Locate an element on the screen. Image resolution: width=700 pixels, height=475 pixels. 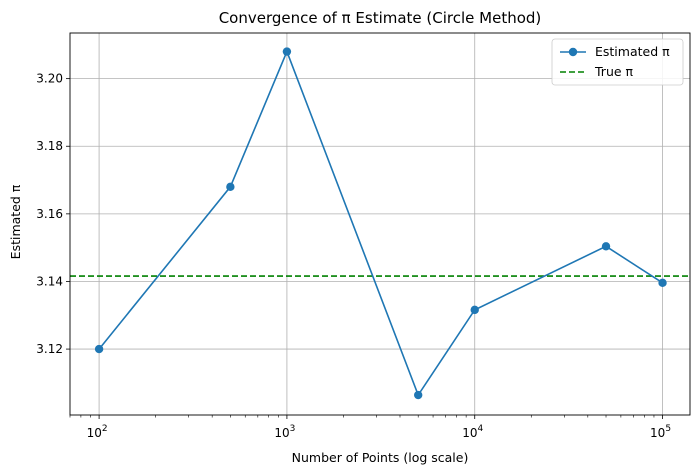
x-tick-exponent: 5 is located at coordinates (668, 429).